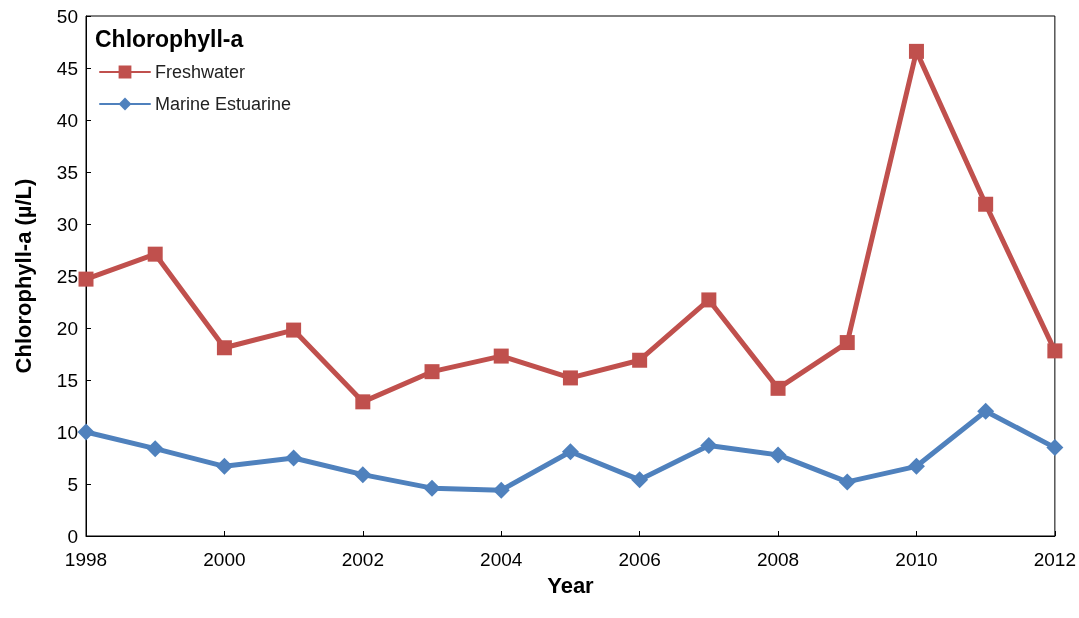 Image resolution: width=1079 pixels, height=618 pixels. I want to click on x-tick-label: 2012, so click(1055, 559).